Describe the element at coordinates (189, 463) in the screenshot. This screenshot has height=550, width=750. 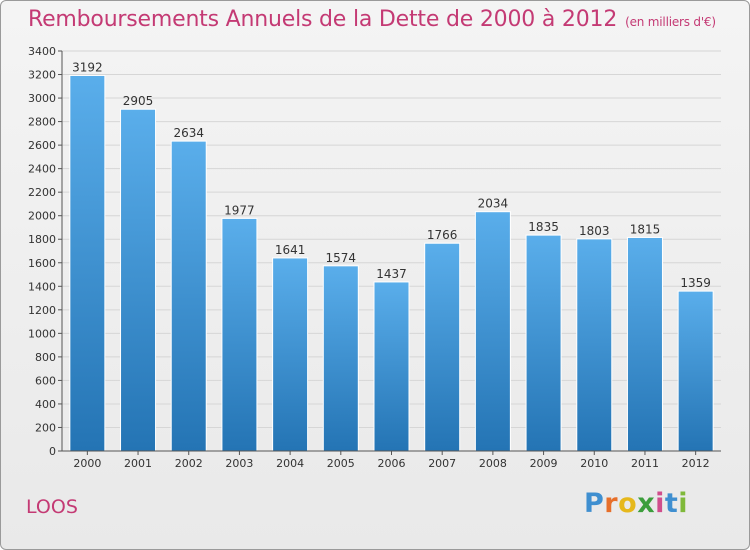
I see `x-tick-label: 2002` at that location.